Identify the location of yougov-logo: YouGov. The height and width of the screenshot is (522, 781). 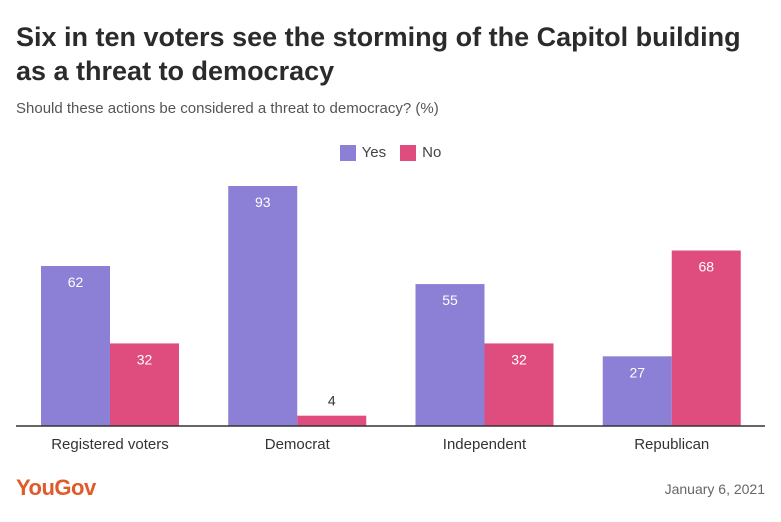
(56, 487).